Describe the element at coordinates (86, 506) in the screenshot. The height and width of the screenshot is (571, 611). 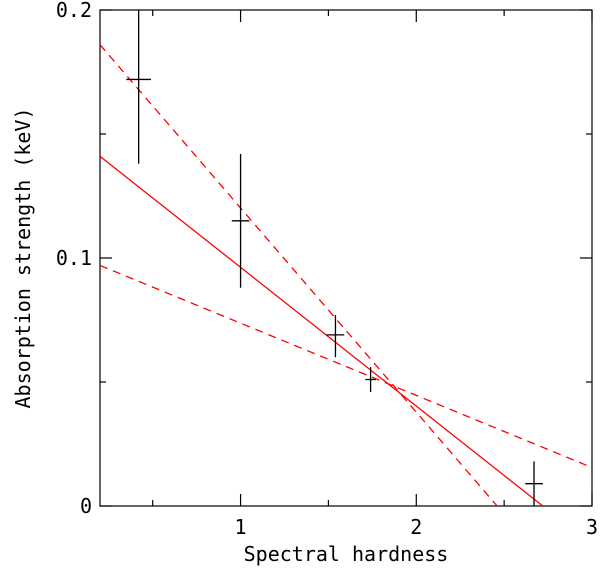
I see `y-tick-label: 0` at that location.